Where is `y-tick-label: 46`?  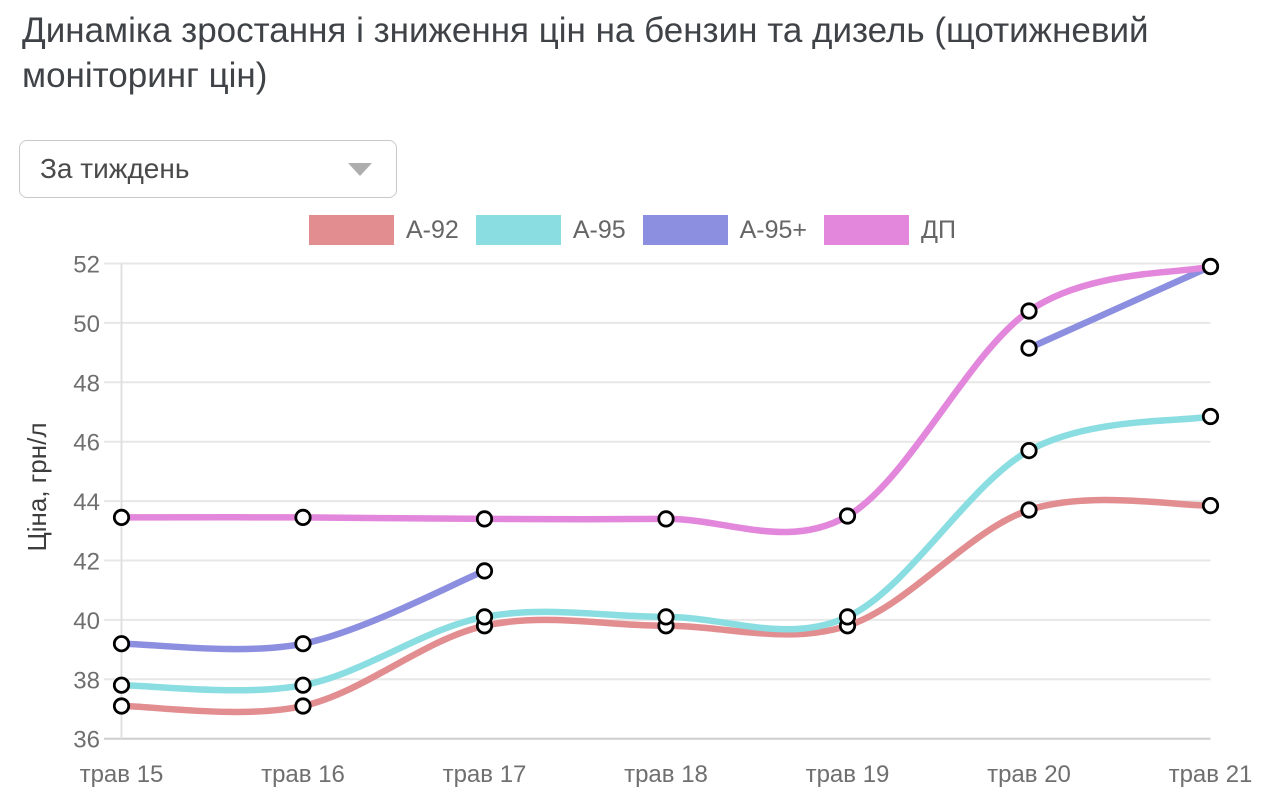 y-tick-label: 46 is located at coordinates (86, 443).